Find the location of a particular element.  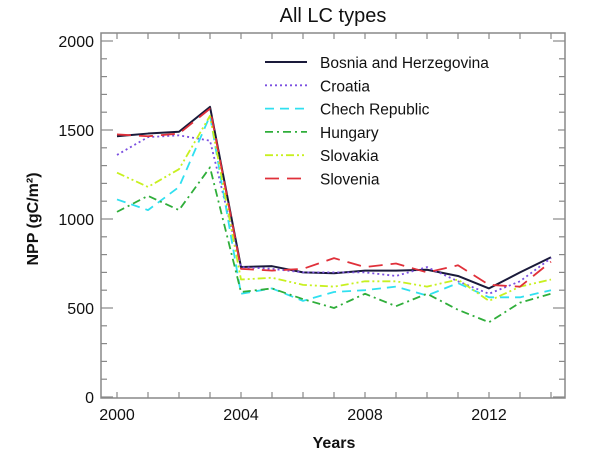

y-axis-label: NPP (gC/m²) is located at coordinates (33, 218).